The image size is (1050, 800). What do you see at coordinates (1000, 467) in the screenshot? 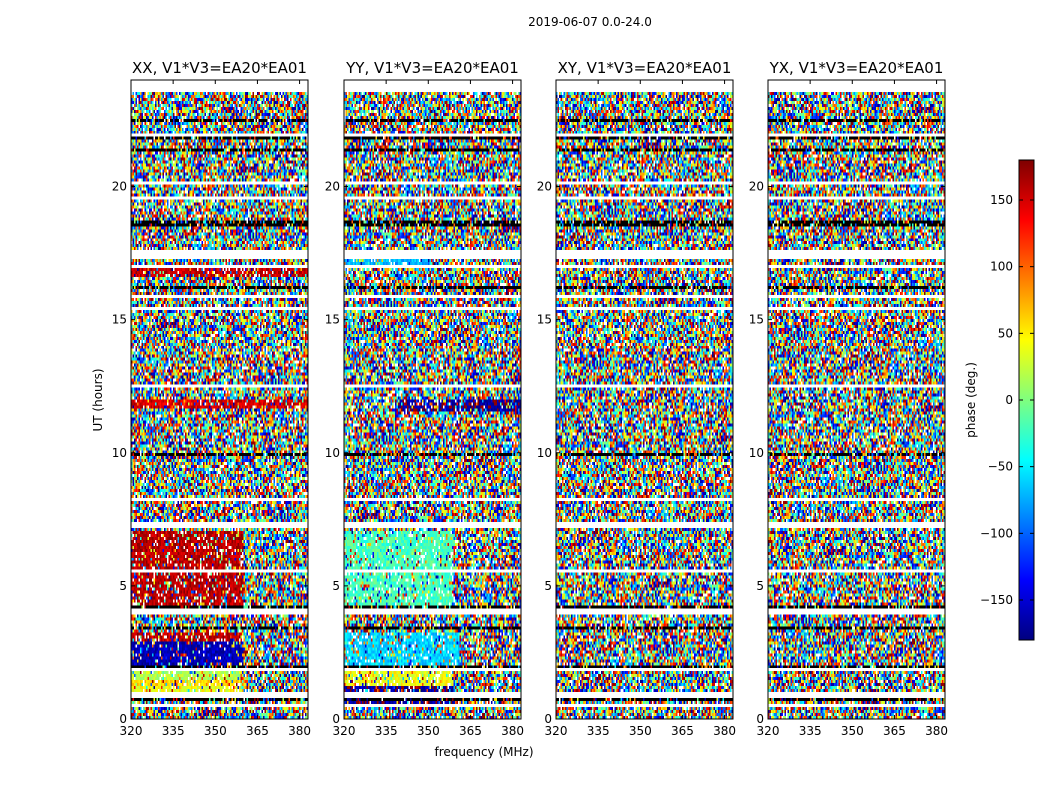
I see `colorbar-tick-label: −50` at bounding box center [1000, 467].